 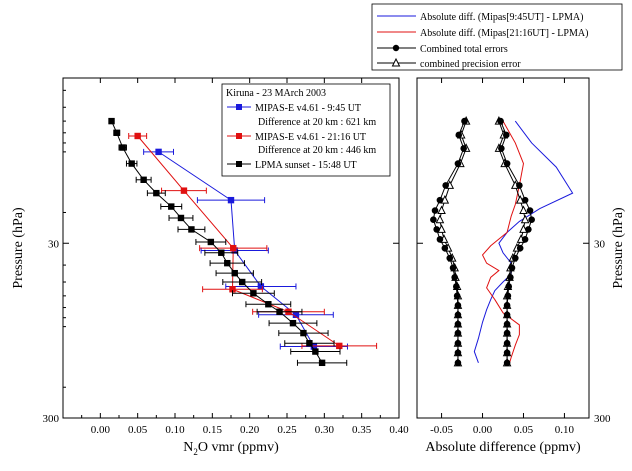 What do you see at coordinates (325, 430) in the screenshot?
I see `left-x-tick-label: 0.30` at bounding box center [325, 430].